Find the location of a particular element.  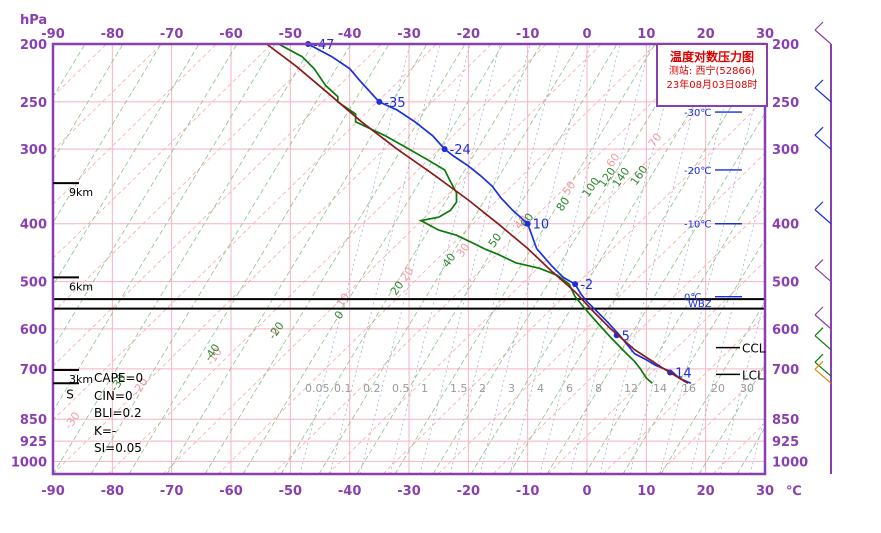

moist-adiabat-label: 50 is located at coordinates (495, 240).